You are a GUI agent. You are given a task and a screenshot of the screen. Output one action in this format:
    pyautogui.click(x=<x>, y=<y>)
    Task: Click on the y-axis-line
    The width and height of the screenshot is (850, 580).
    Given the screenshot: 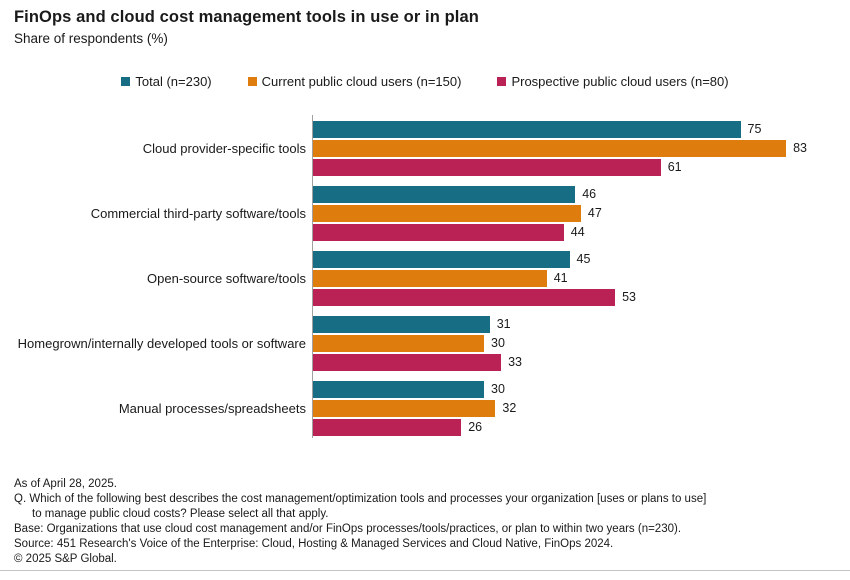 What is the action you would take?
    pyautogui.click(x=312, y=276)
    